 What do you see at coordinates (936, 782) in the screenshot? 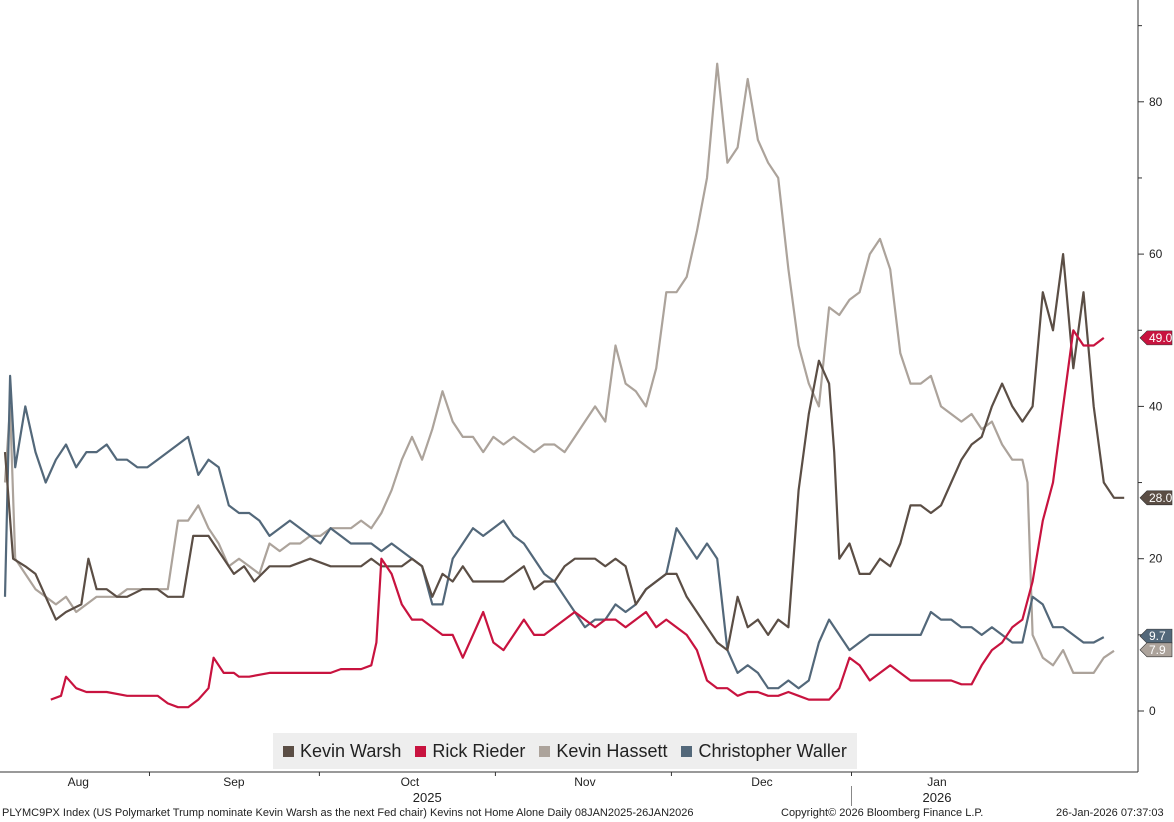
I see `x-tick-label: Jan` at bounding box center [936, 782].